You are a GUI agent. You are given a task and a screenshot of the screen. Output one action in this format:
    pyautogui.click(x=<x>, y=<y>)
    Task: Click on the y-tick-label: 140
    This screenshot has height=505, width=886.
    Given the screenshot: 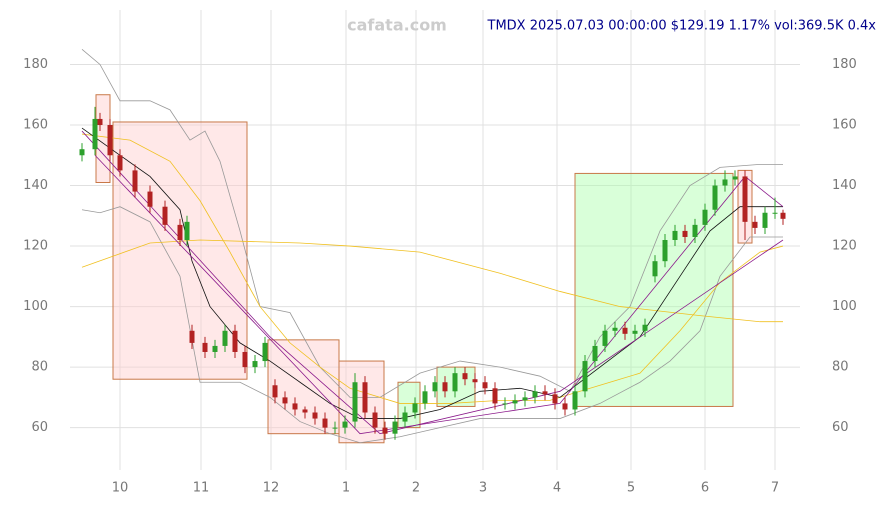 What is the action you would take?
    pyautogui.click(x=35, y=185)
    